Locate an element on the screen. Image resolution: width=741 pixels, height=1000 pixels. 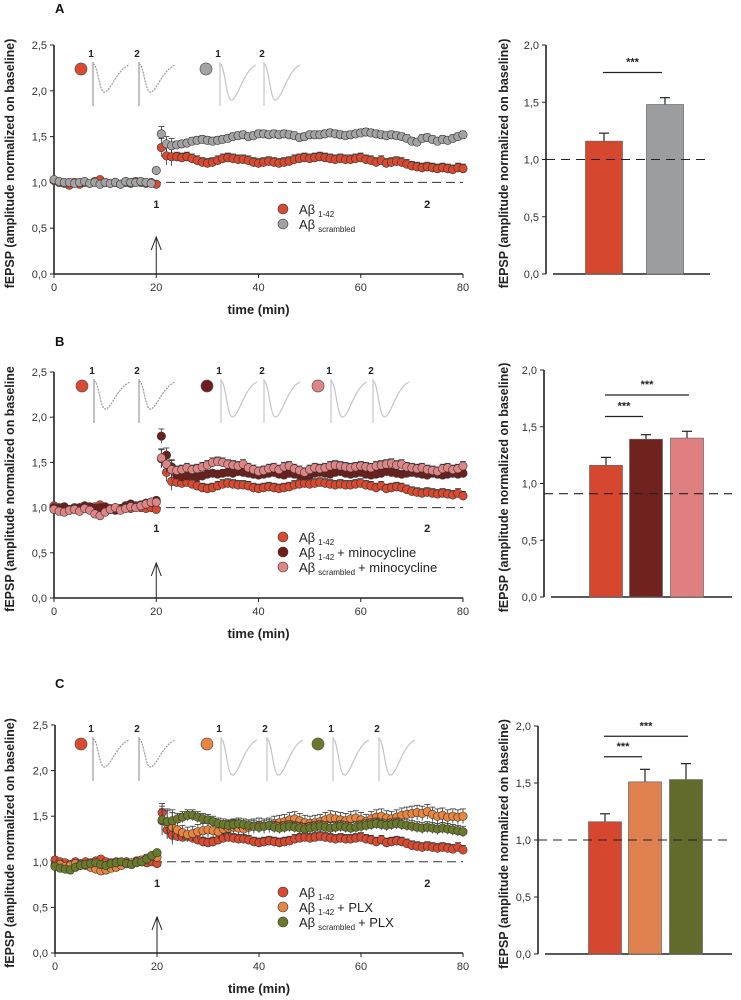
timepoint-1-label: 1 is located at coordinates (156, 205).